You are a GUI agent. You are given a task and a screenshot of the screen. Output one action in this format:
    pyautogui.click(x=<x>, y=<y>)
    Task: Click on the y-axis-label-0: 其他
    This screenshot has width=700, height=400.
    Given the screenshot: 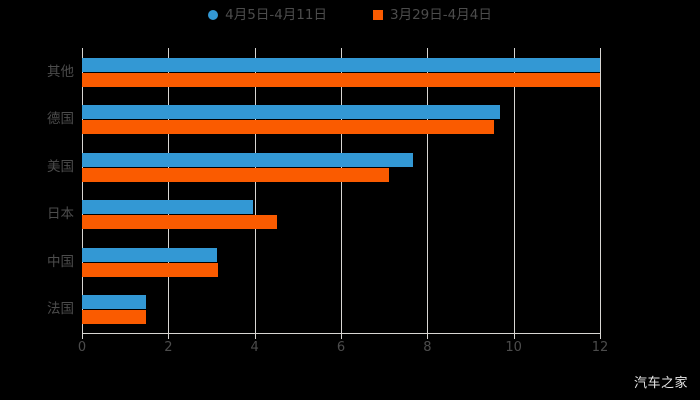 What is the action you would take?
    pyautogui.click(x=60, y=72)
    